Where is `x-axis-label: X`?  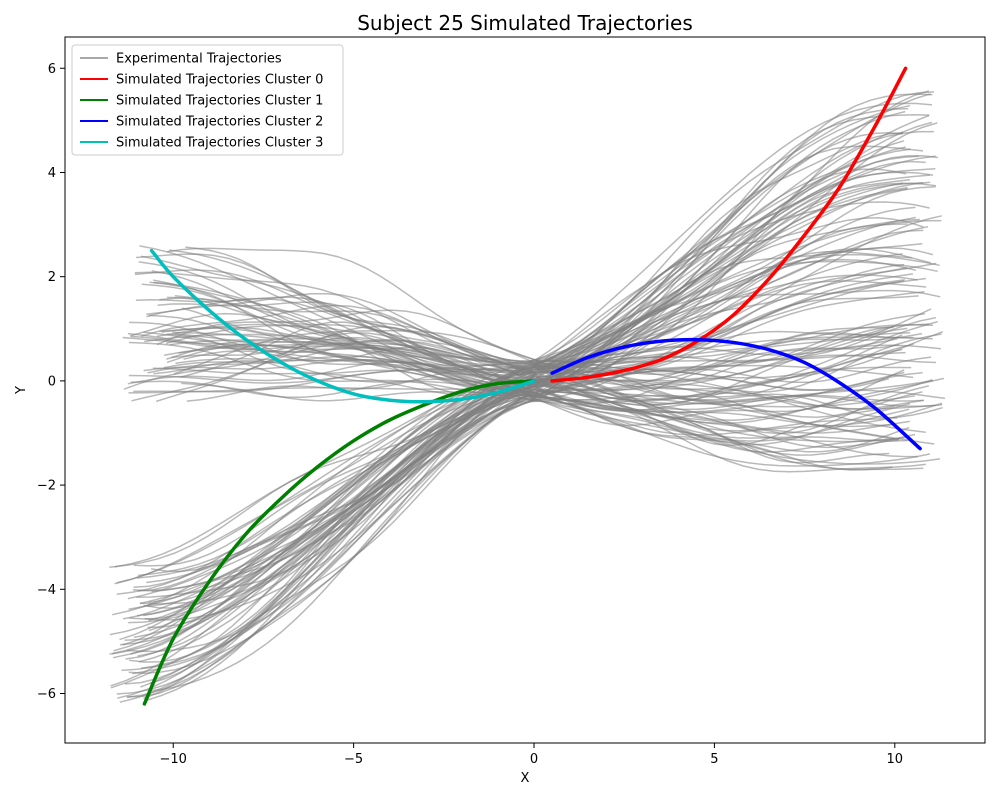 x-axis-label: X is located at coordinates (525, 778).